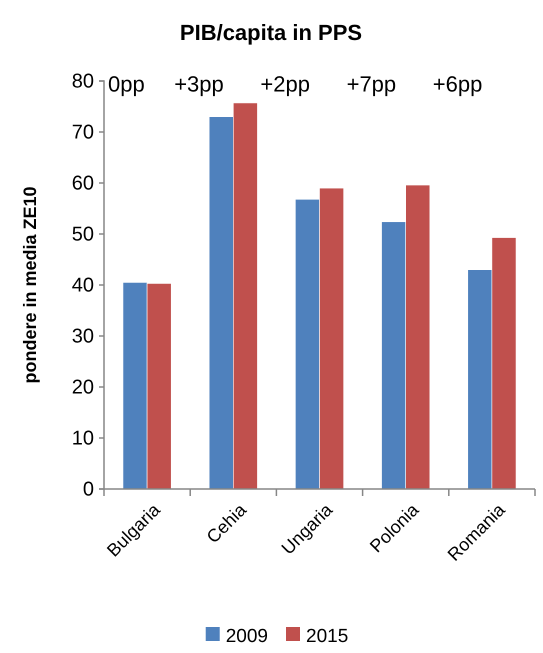 Image resolution: width=543 pixels, height=653 pixels. Describe the element at coordinates (271, 32) in the screenshot. I see `chart-title: PIB/capita in PPS` at that location.